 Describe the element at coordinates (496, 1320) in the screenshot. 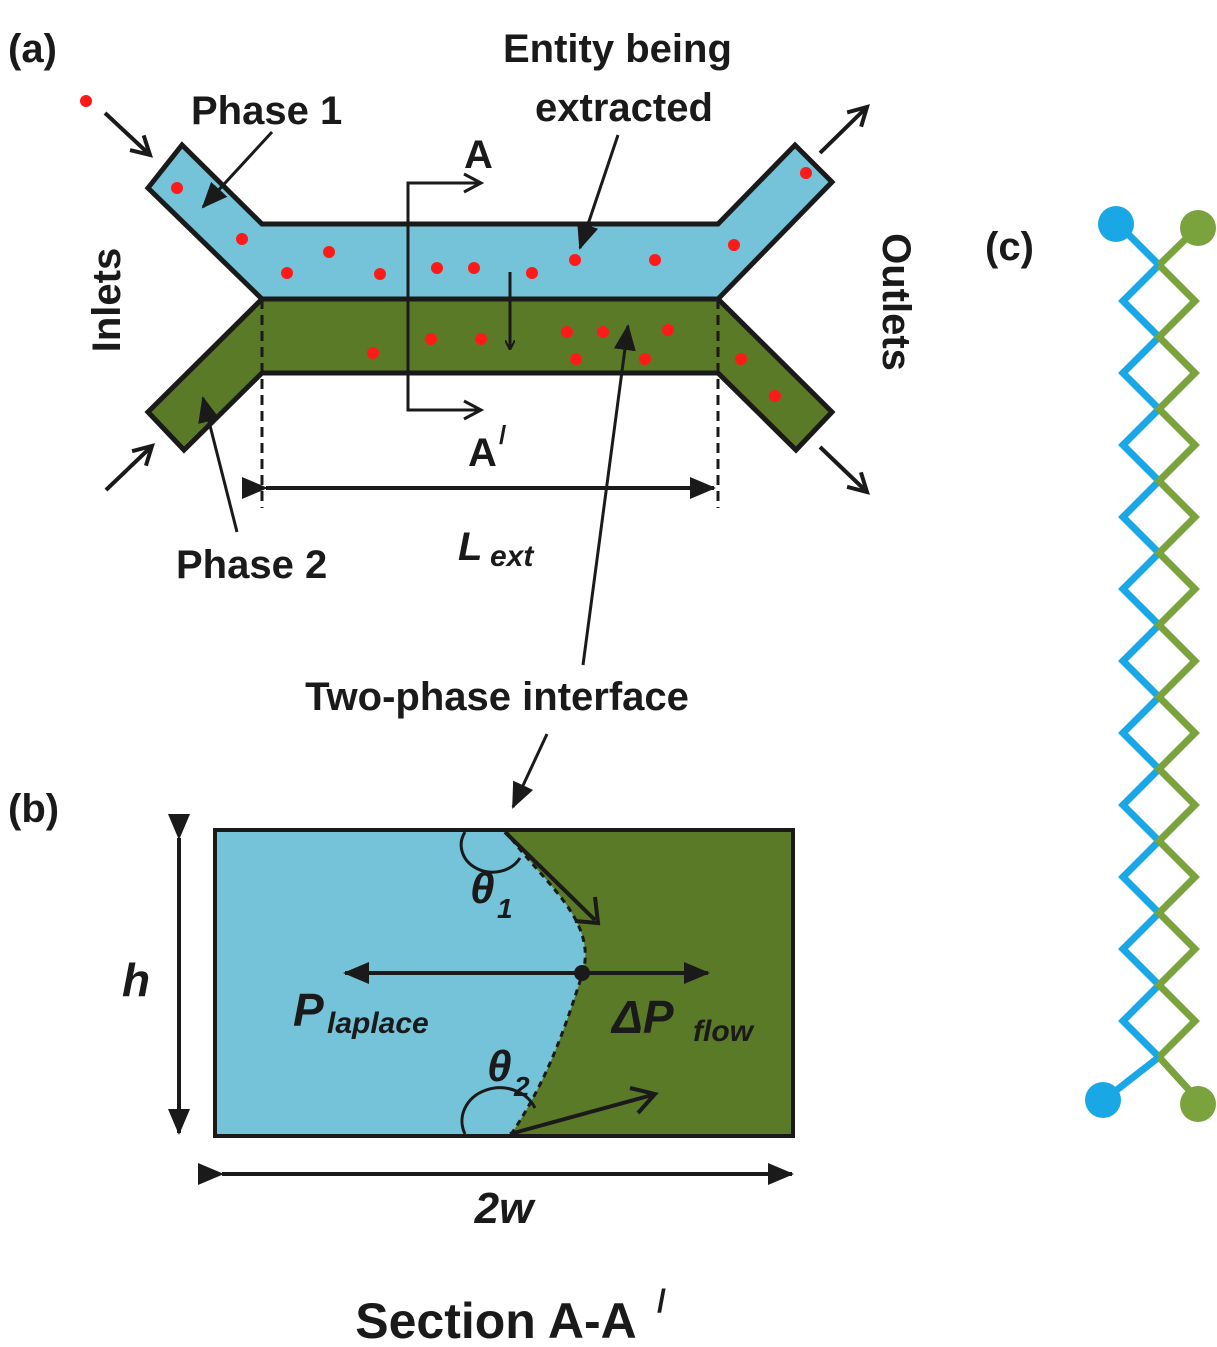

I see `section-title: Section A-A` at that location.